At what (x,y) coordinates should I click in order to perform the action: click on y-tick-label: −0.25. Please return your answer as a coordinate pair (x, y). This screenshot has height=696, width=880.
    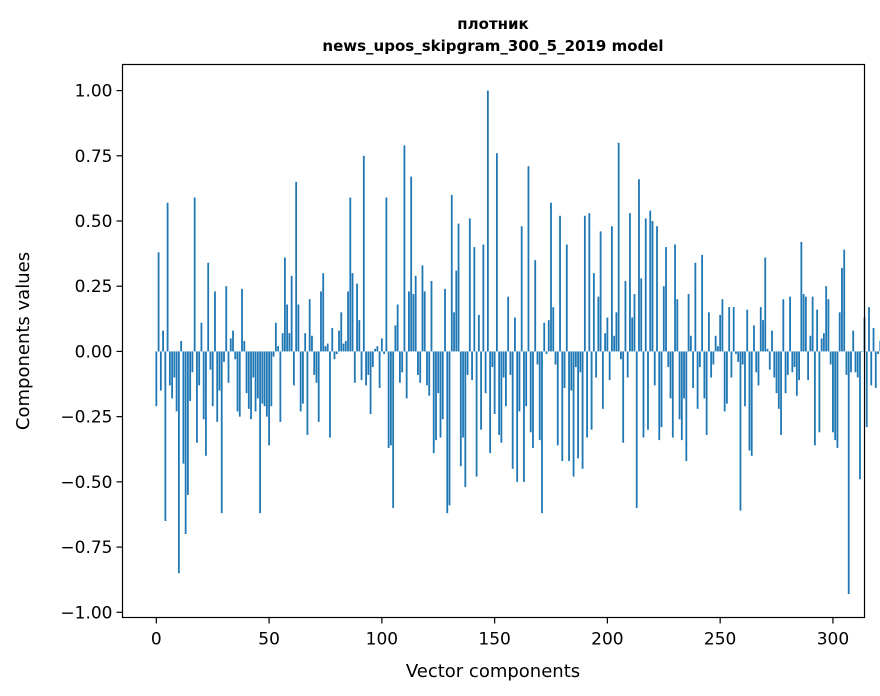
    Looking at the image, I should click on (86, 418).